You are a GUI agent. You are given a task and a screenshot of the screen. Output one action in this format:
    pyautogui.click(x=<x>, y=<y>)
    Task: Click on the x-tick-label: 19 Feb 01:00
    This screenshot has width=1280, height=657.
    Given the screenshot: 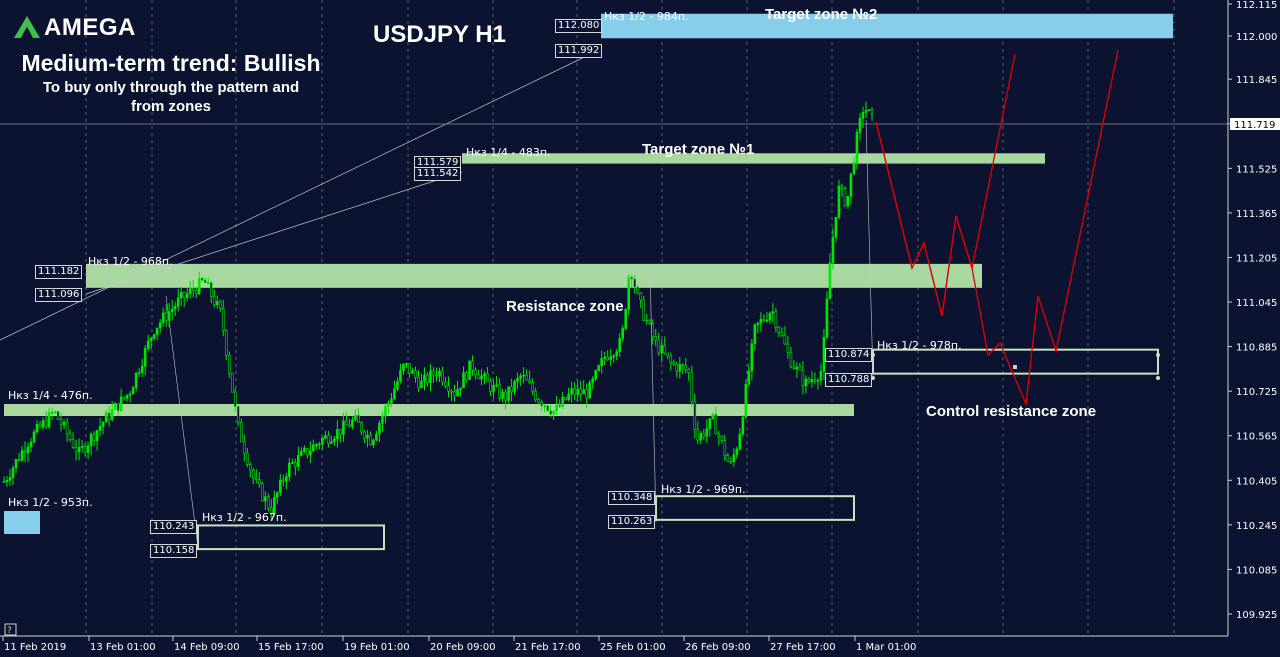 What is the action you would take?
    pyautogui.click(x=377, y=647)
    